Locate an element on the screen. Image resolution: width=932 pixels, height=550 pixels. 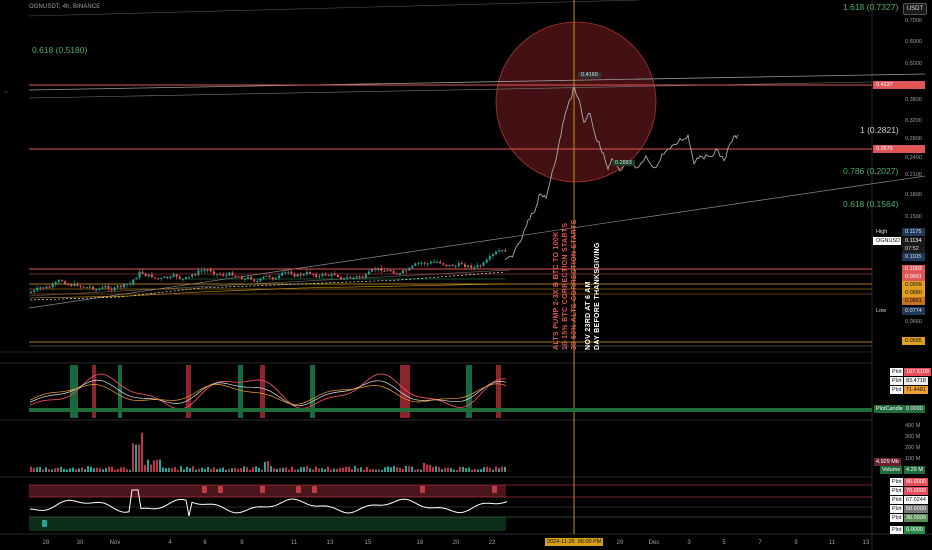
plot-value: 67.0244 is located at coordinates (916, 500).